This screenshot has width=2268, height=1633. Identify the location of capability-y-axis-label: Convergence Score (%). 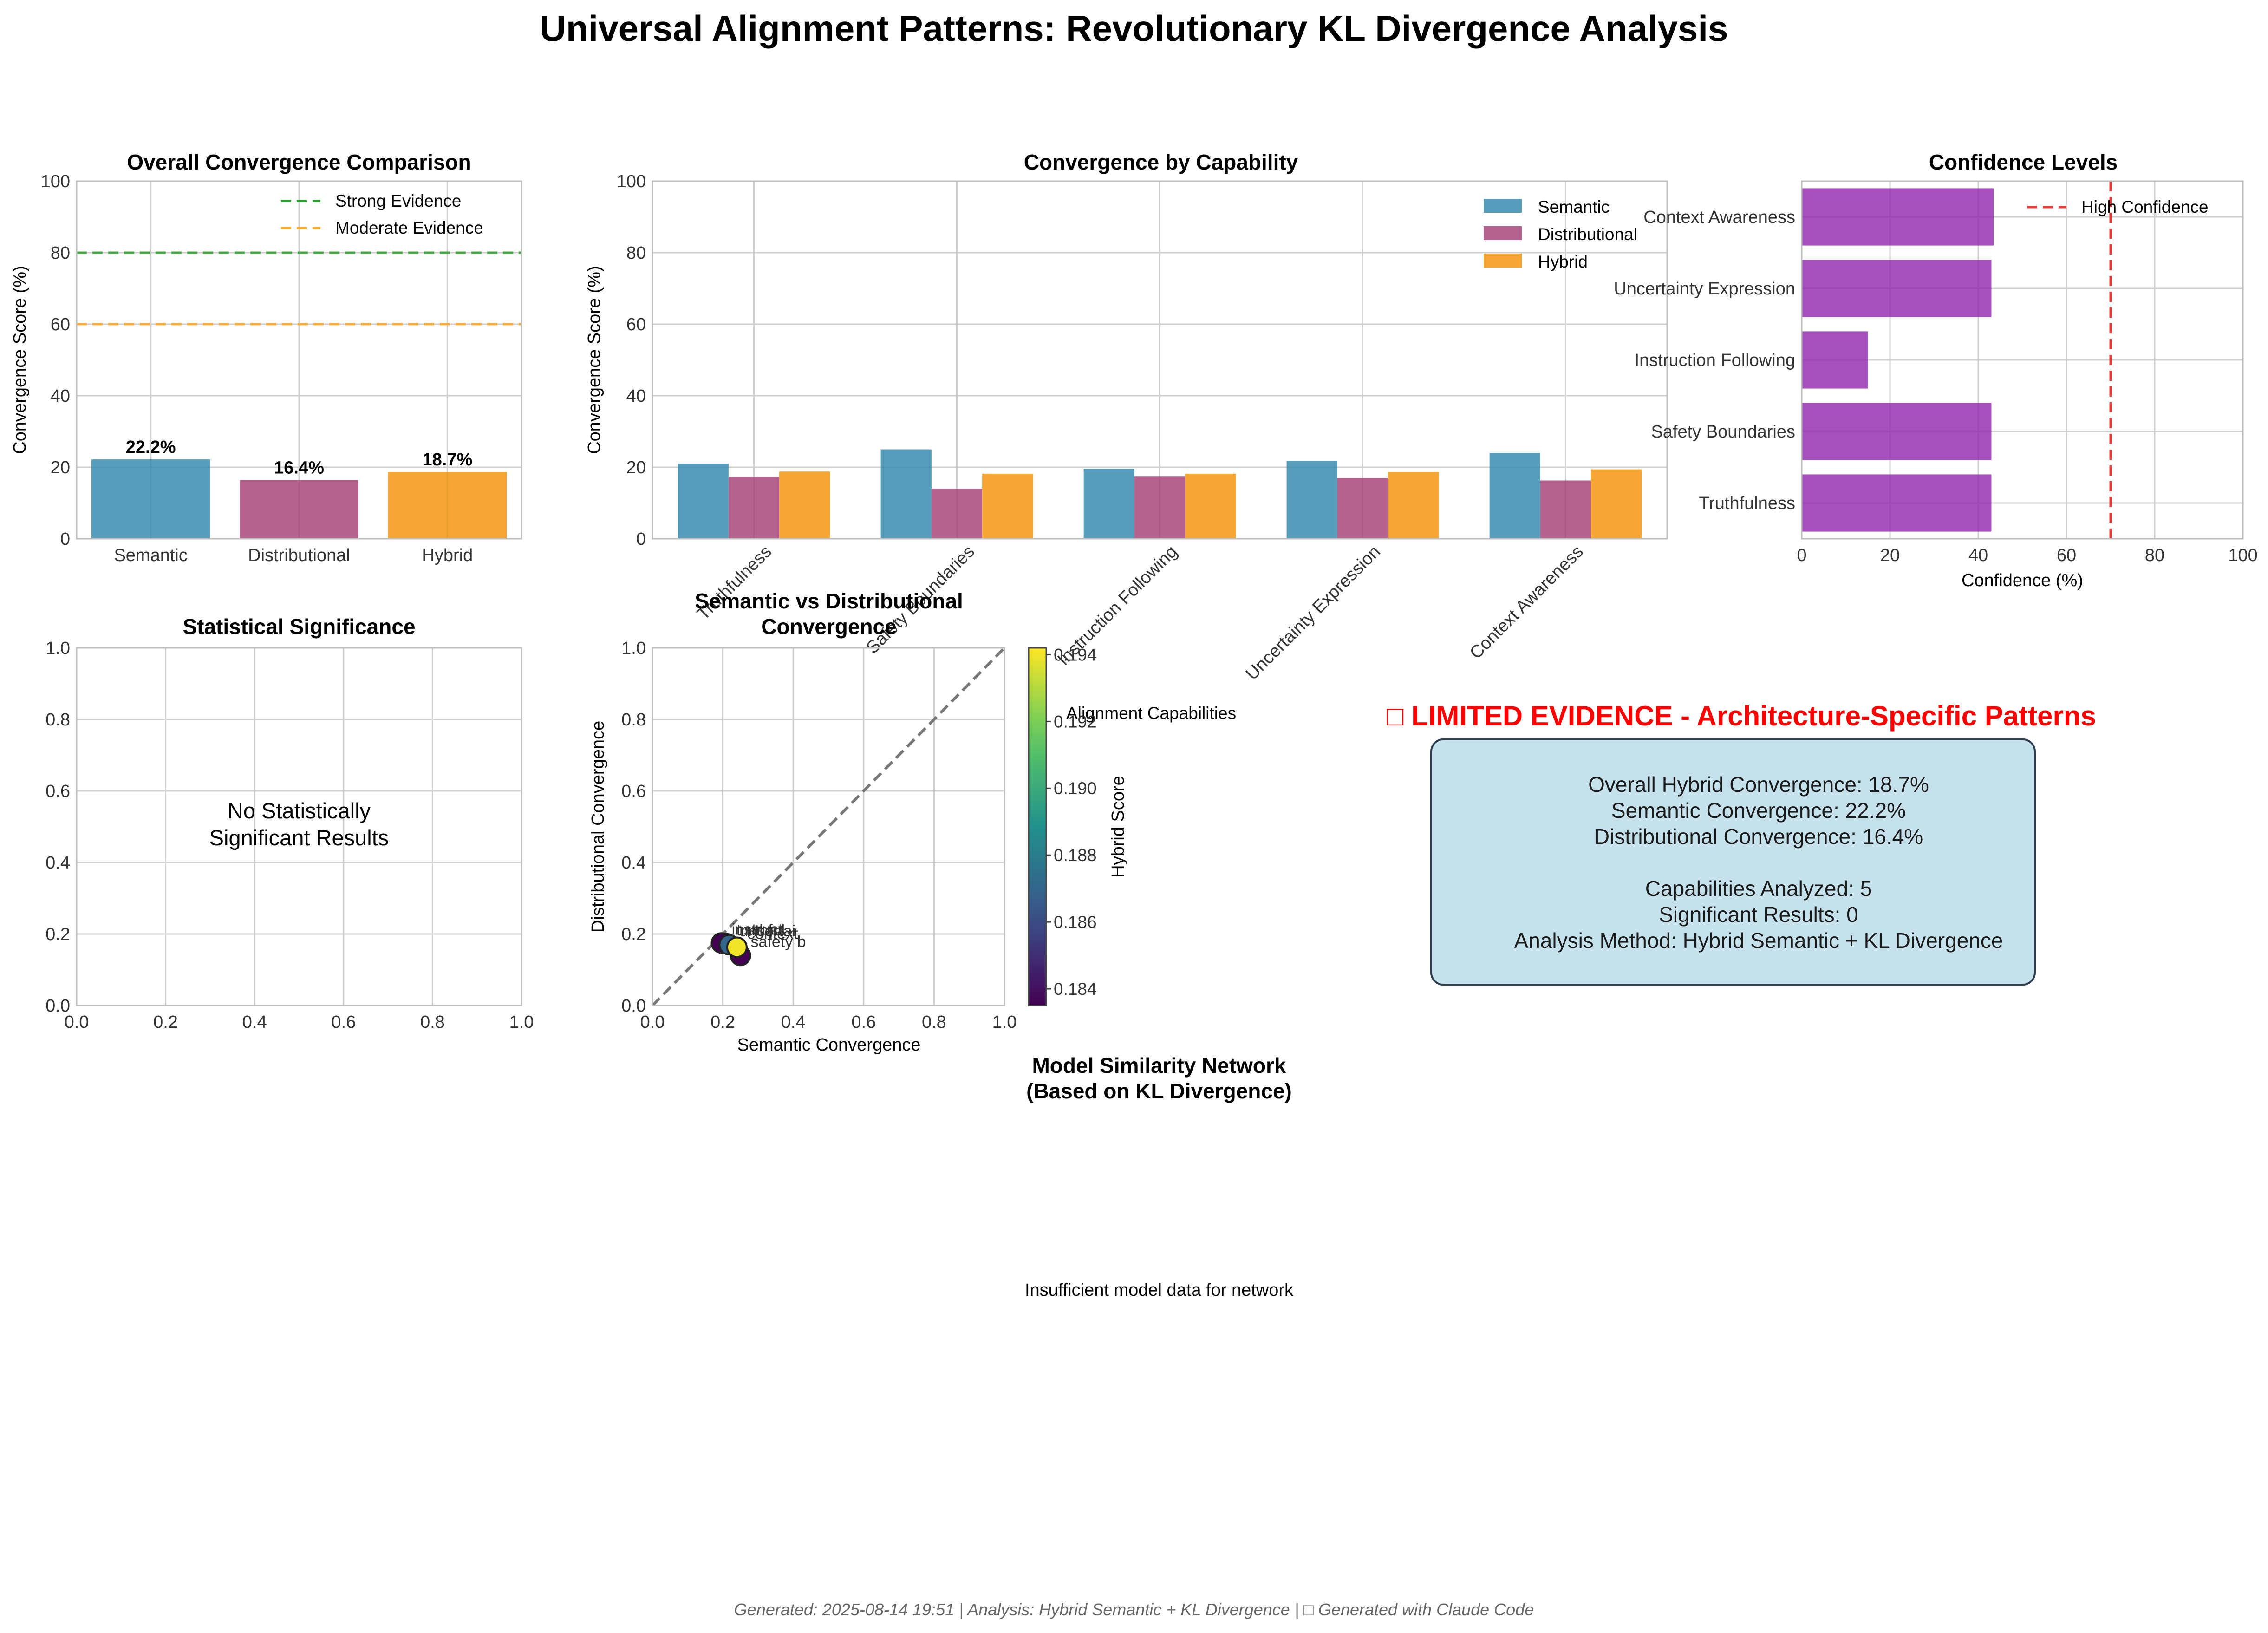
(594, 360).